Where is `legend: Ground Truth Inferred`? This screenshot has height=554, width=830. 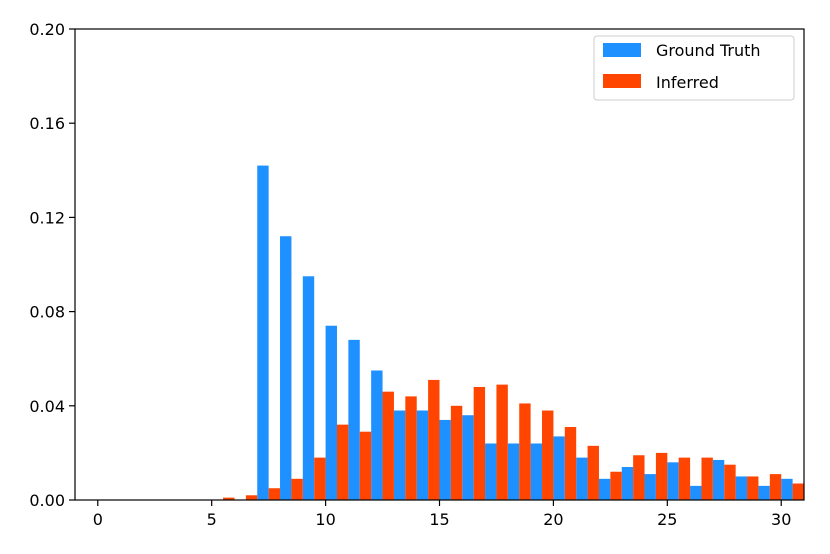 legend: Ground Truth Inferred is located at coordinates (694, 68).